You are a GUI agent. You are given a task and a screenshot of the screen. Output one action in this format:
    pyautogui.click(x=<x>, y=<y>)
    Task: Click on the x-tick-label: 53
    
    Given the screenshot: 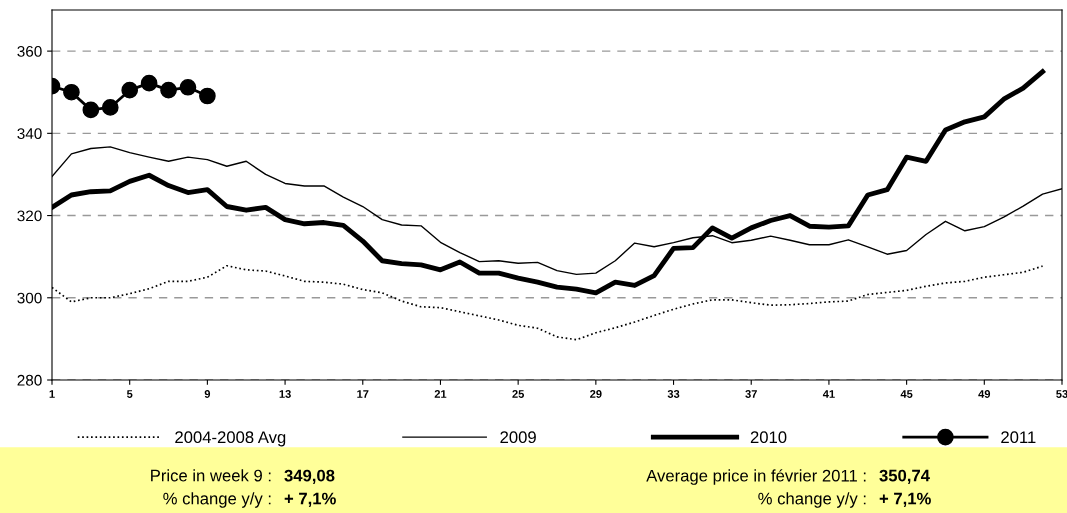 What is the action you would take?
    pyautogui.click(x=1061, y=394)
    